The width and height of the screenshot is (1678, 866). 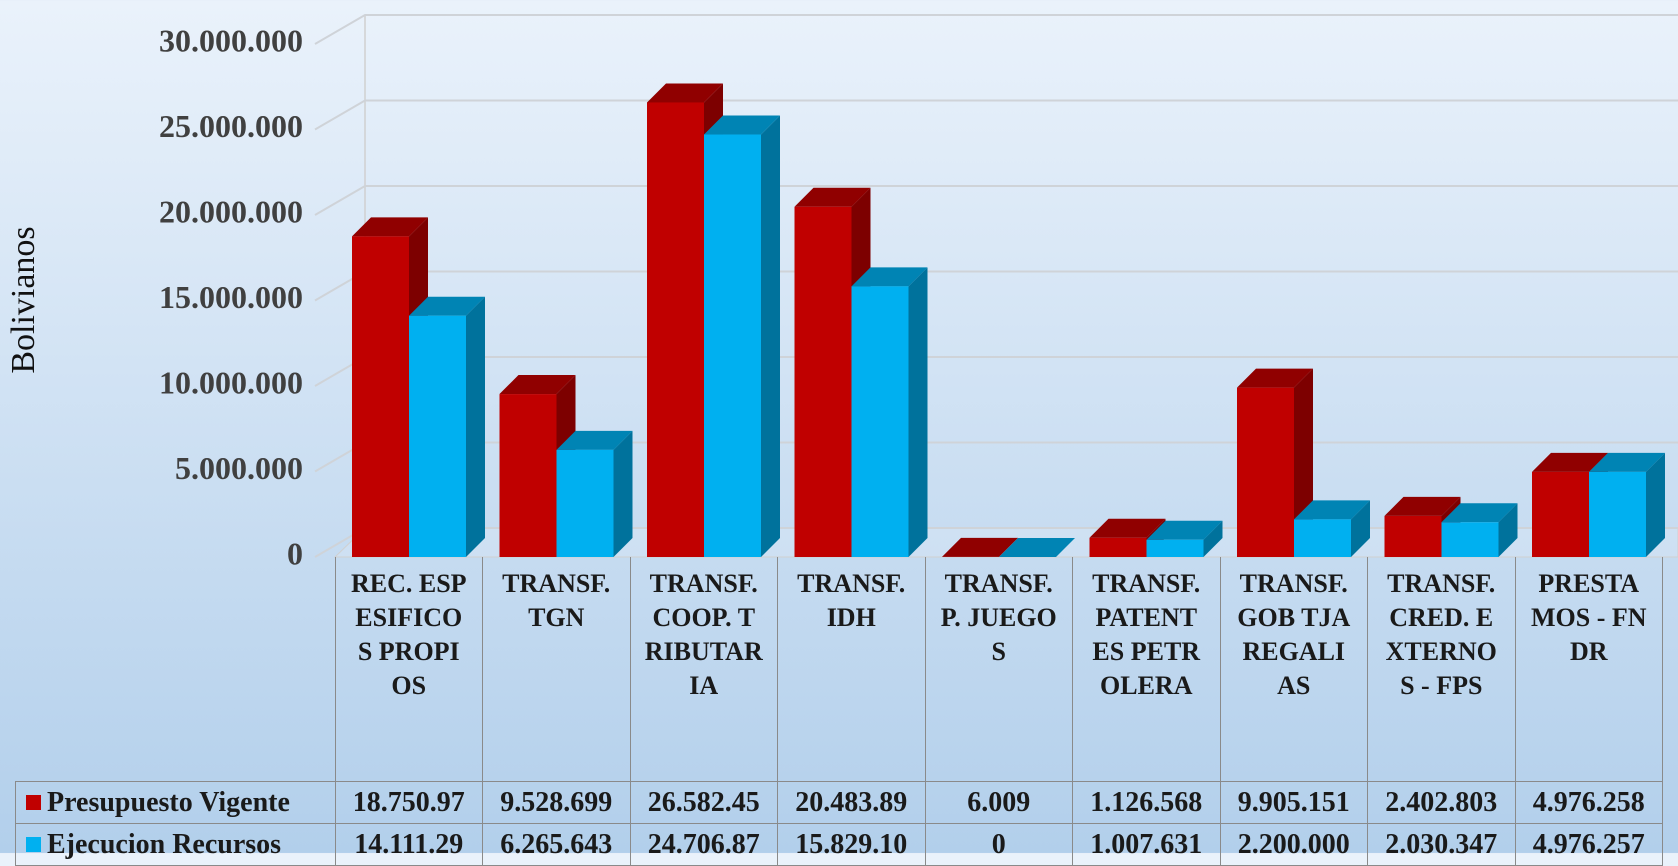 I want to click on value-label: 4.976.258, so click(x=1589, y=803).